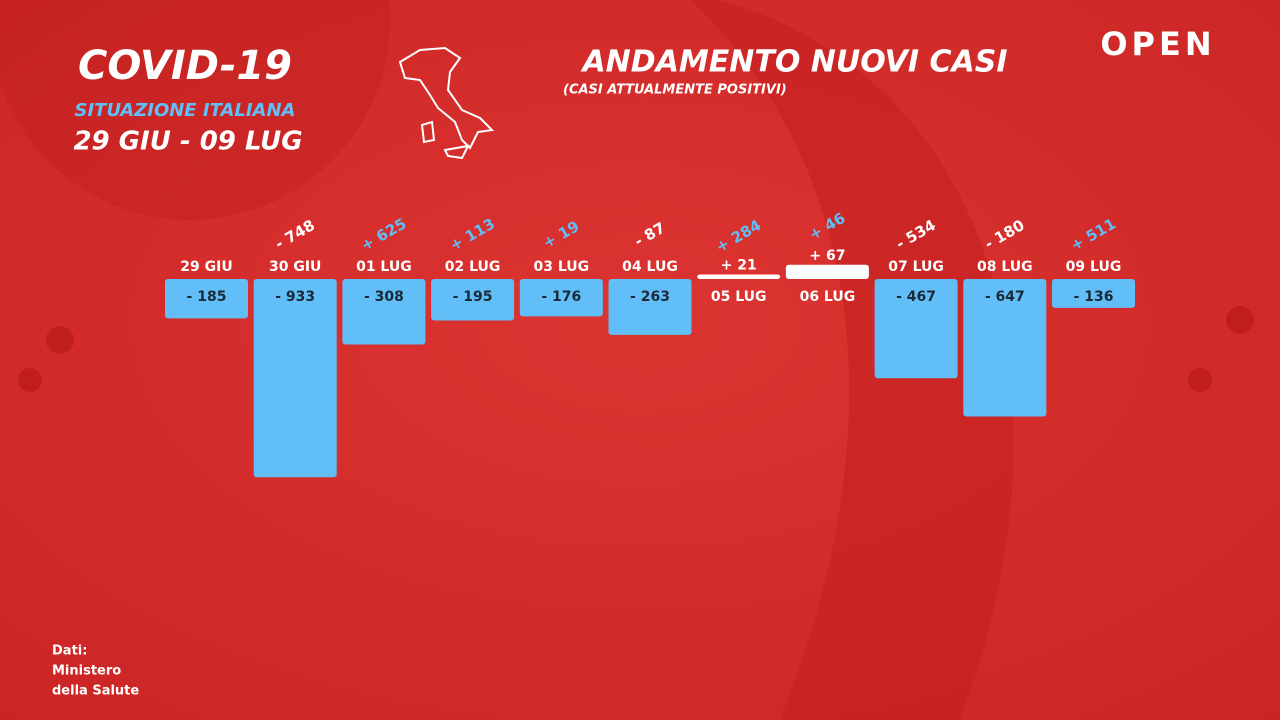  Describe the element at coordinates (793, 62) in the screenshot. I see `chart-title: ANDAMENTO NUOVI CASI` at that location.